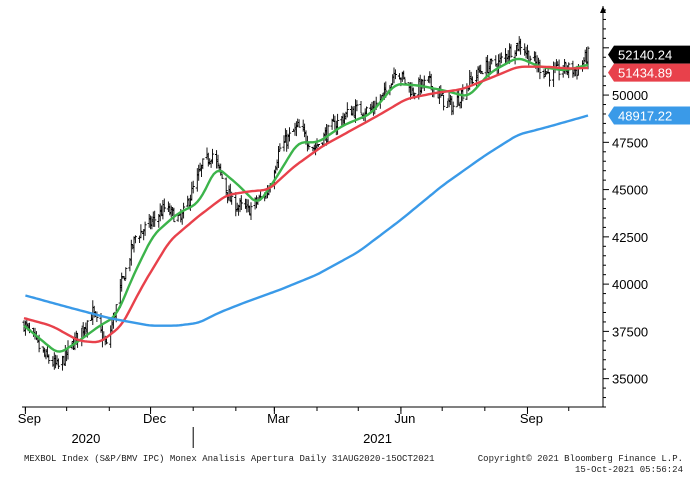 The image size is (698, 478). I want to click on y-tick-label: 50000, so click(630, 95).